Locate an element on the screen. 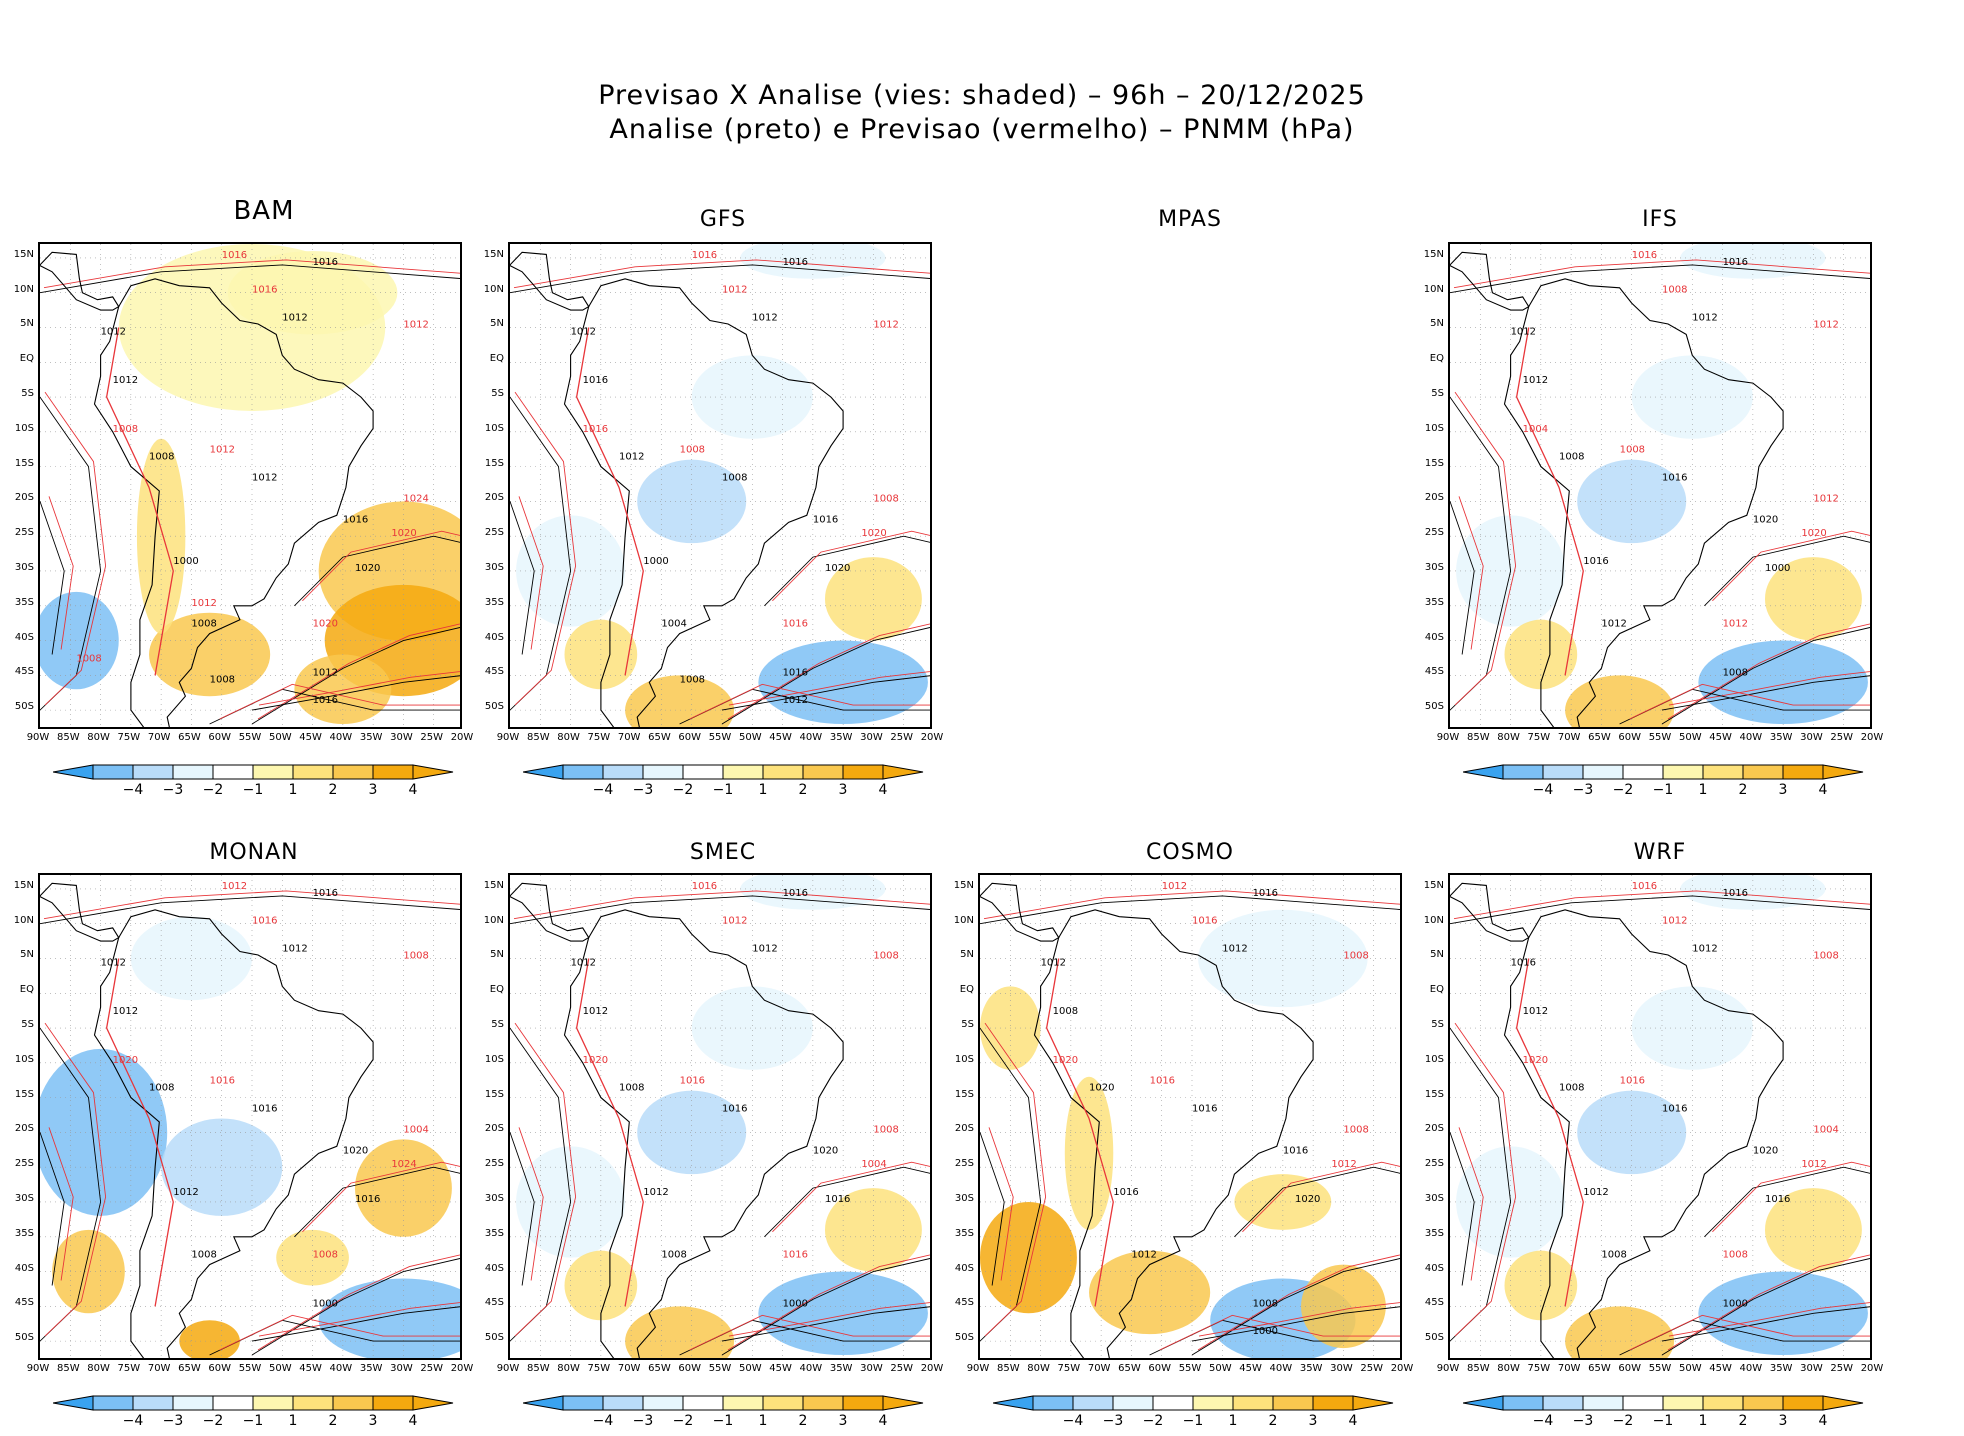 Image resolution: width=1964 pixels, height=1436 pixels. lon-tick-label: 25W is located at coordinates (432, 737).